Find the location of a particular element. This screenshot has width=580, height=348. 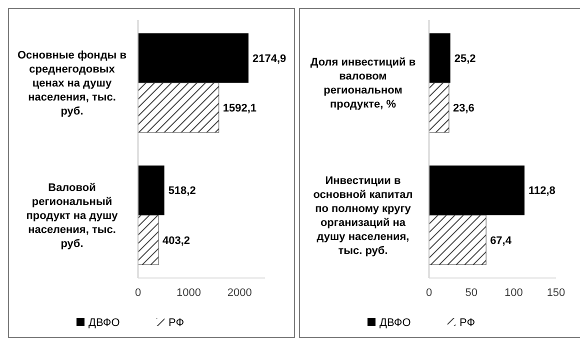

data-label: 2174,9 is located at coordinates (269, 58).